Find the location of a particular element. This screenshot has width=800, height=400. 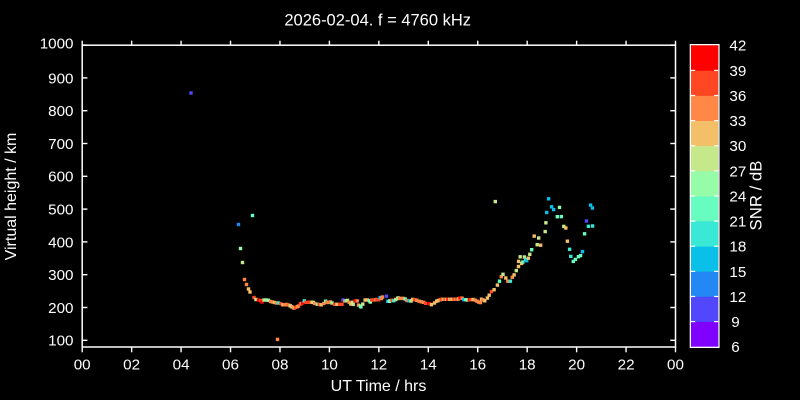

svg-text: 100 is located at coordinates (60, 341).